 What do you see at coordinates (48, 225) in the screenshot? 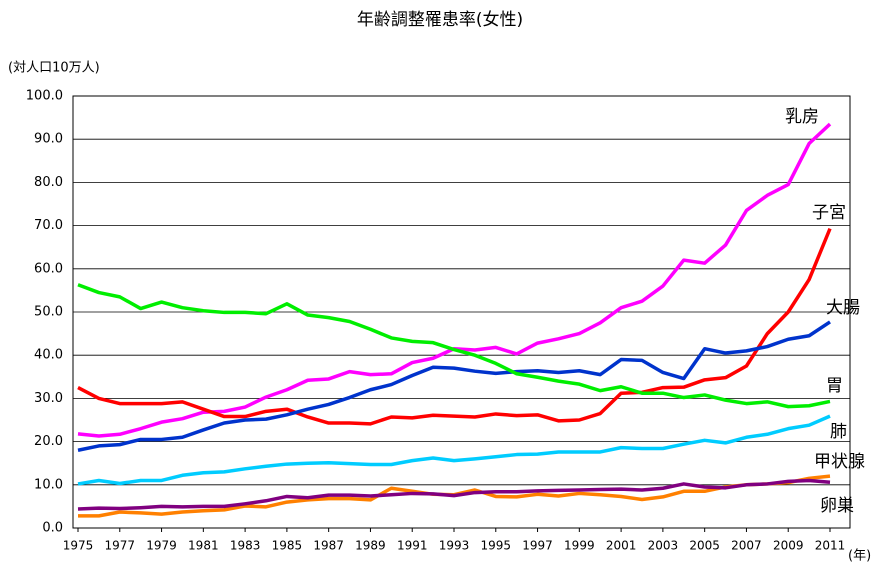
I see `y-tick-label: 70.0` at bounding box center [48, 225].